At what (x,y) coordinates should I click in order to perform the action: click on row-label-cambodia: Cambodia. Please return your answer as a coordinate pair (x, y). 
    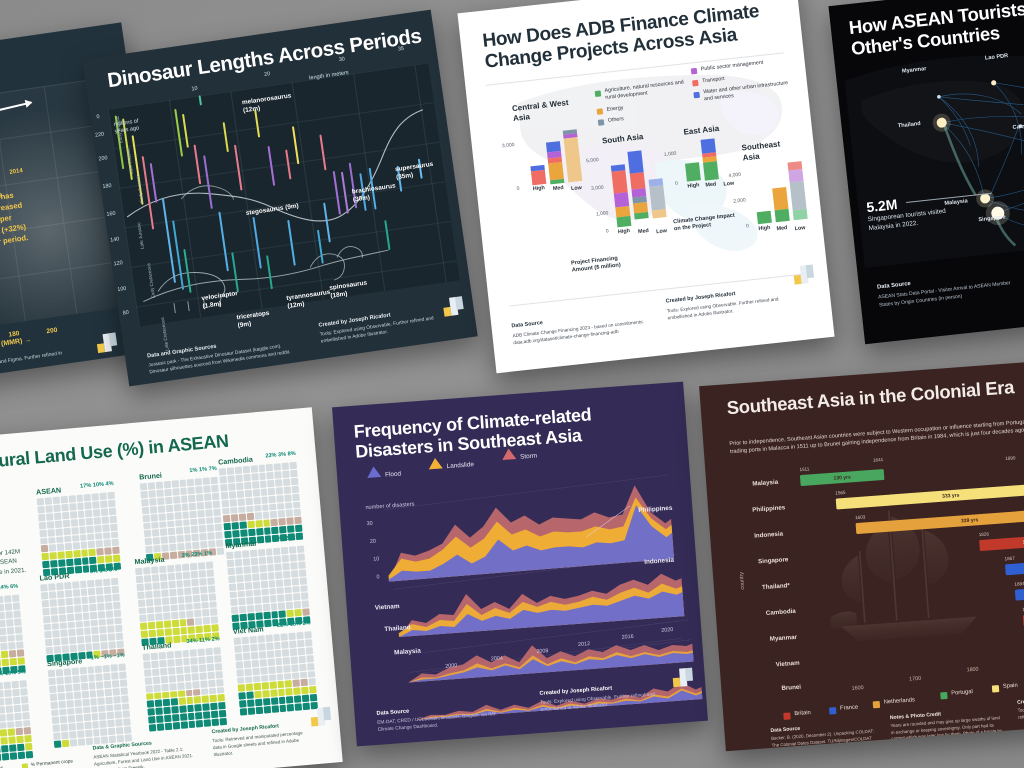
    Looking at the image, I should click on (781, 612).